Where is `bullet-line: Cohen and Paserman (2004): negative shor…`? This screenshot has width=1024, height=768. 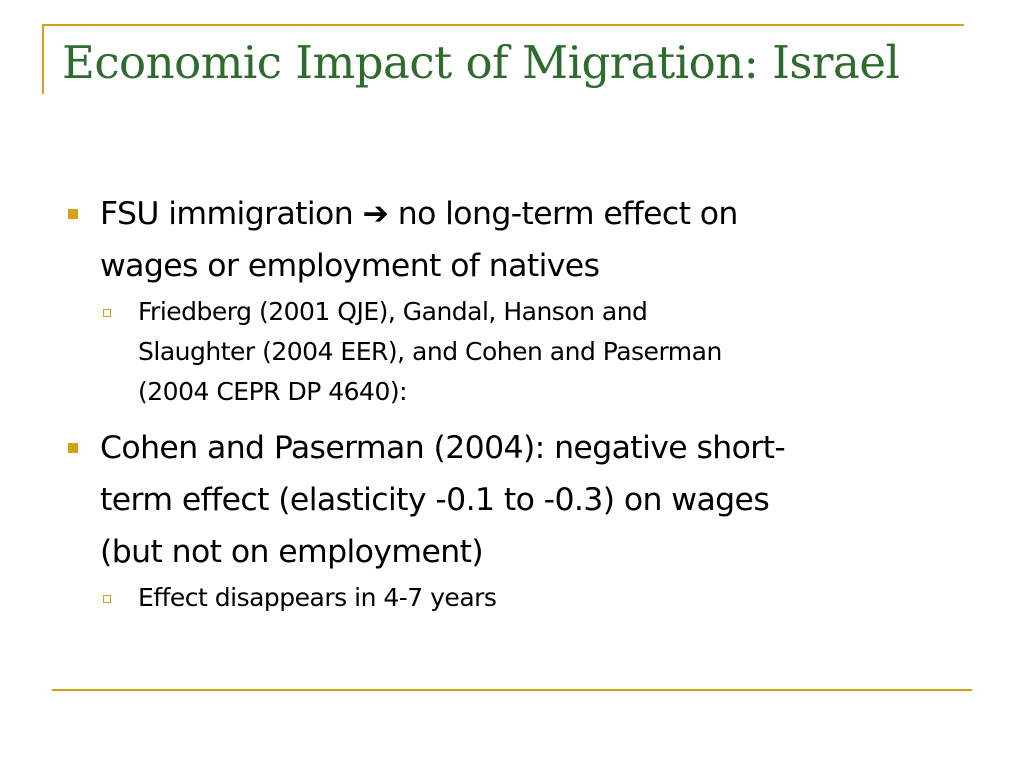 bullet-line: Cohen and Paserman (2004): negative shor… is located at coordinates (443, 448).